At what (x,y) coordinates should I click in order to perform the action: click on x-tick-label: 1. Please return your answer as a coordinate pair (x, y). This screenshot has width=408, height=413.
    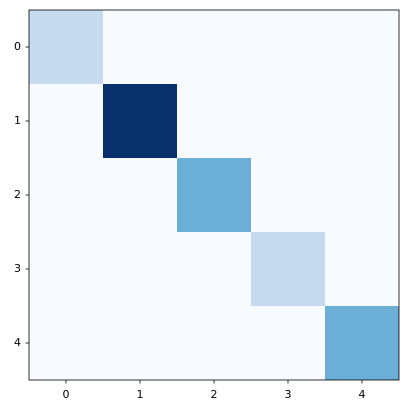
    Looking at the image, I should click on (140, 394).